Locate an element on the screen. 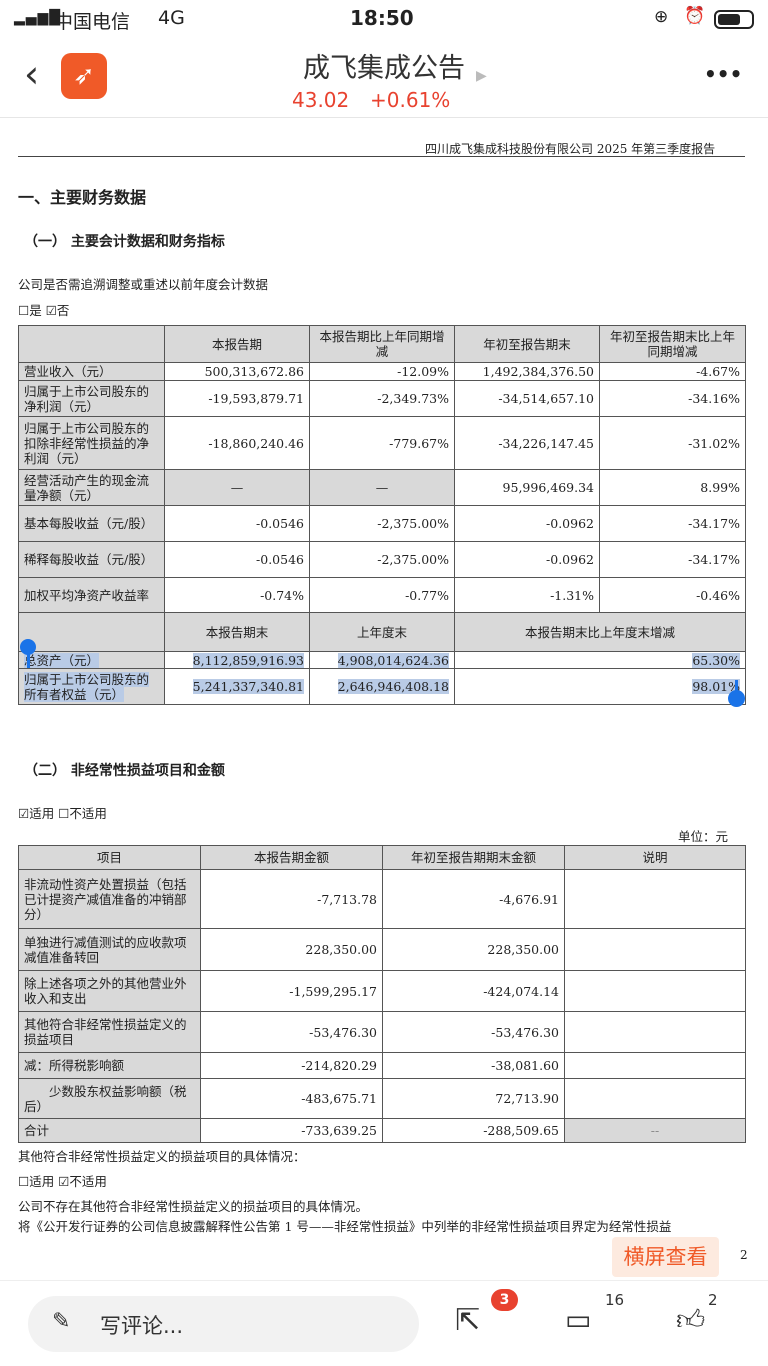  table-row: 少数股东权益影响额（税后） -483,675.71 72,713.90 is located at coordinates (382, 1098).